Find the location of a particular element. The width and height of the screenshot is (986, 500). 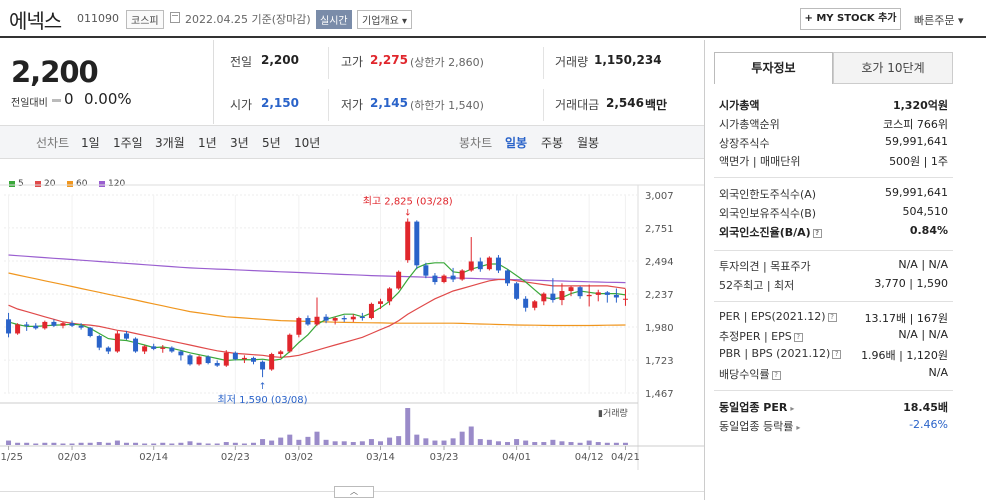

x-tick-label: 02/14 is located at coordinates (153, 457).